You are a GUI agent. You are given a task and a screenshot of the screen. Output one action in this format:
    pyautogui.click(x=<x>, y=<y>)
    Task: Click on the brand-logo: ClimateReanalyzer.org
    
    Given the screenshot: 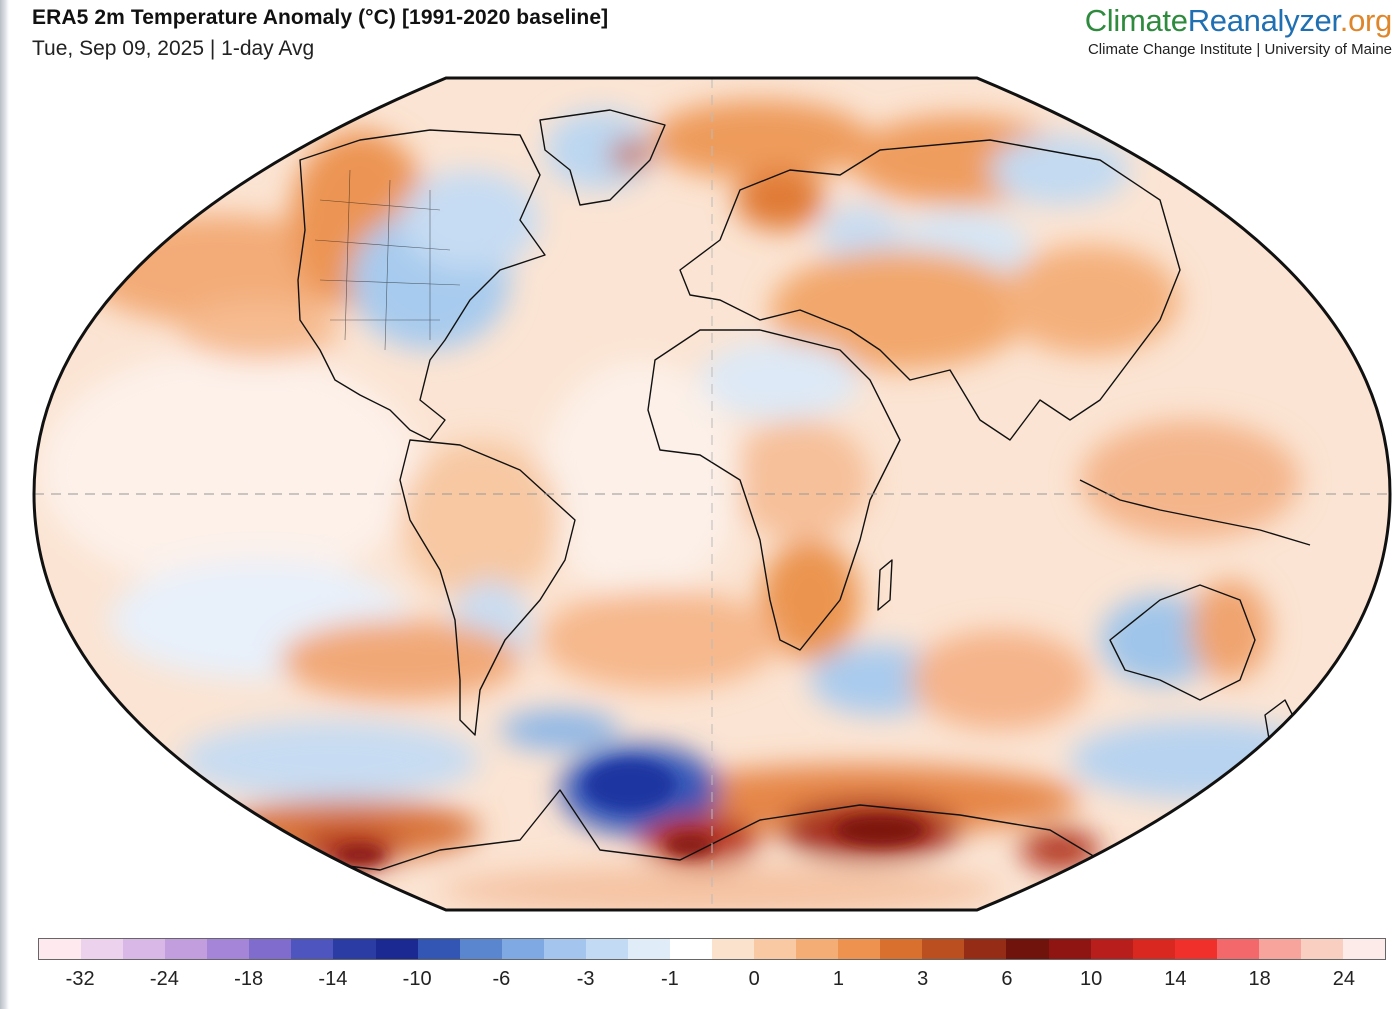 What is the action you would take?
    pyautogui.click(x=1238, y=20)
    